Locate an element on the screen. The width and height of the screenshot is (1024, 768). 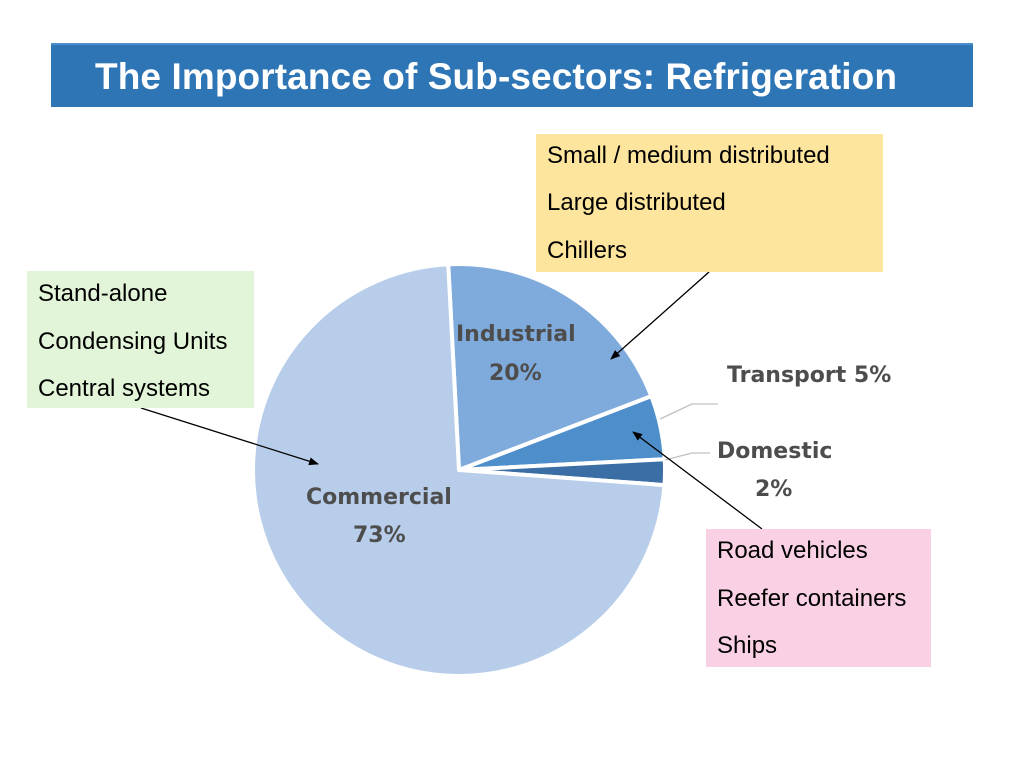
arrow-commercial is located at coordinates (229, 436).